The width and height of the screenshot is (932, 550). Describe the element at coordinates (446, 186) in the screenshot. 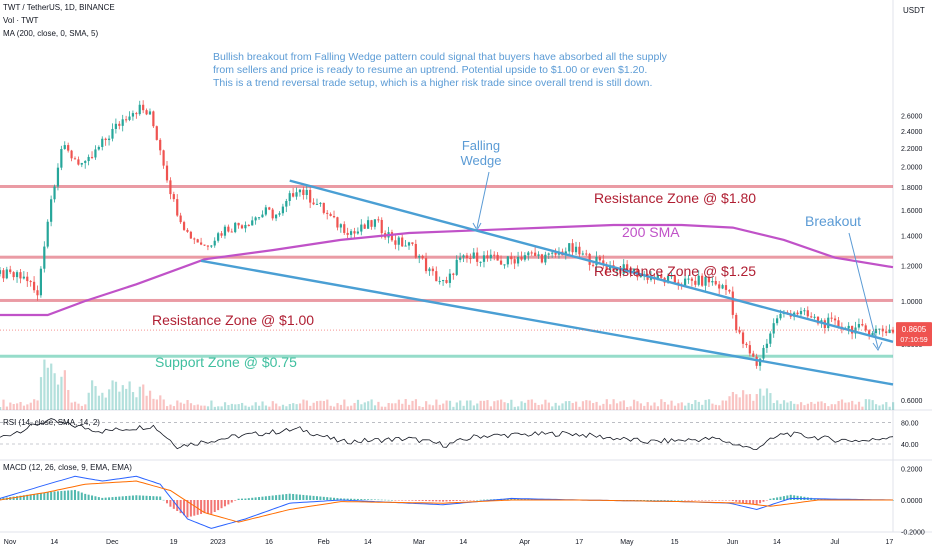

I see `zone-line` at that location.